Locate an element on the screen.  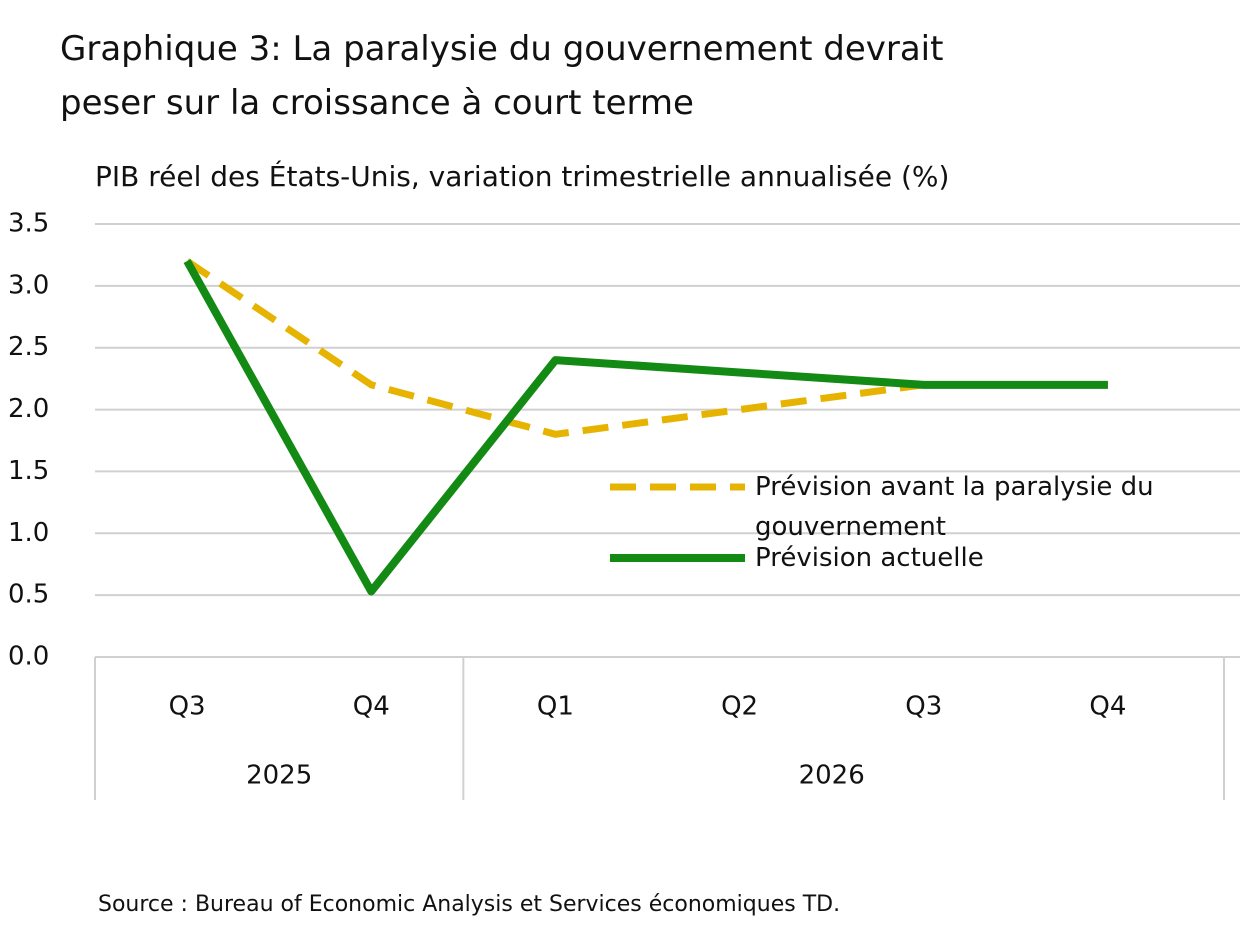
x-tick-label: Q2 is located at coordinates (739, 707).